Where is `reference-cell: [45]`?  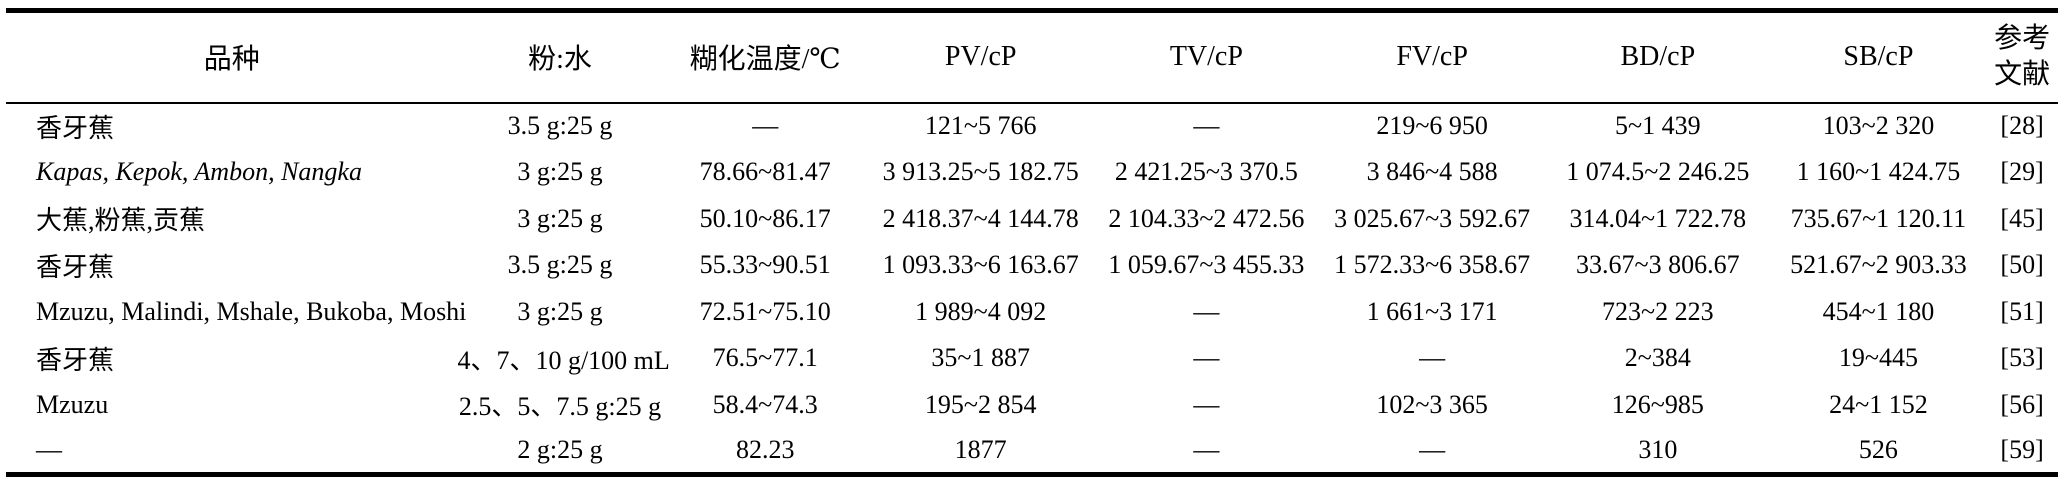
reference-cell: [45] is located at coordinates (2022, 218).